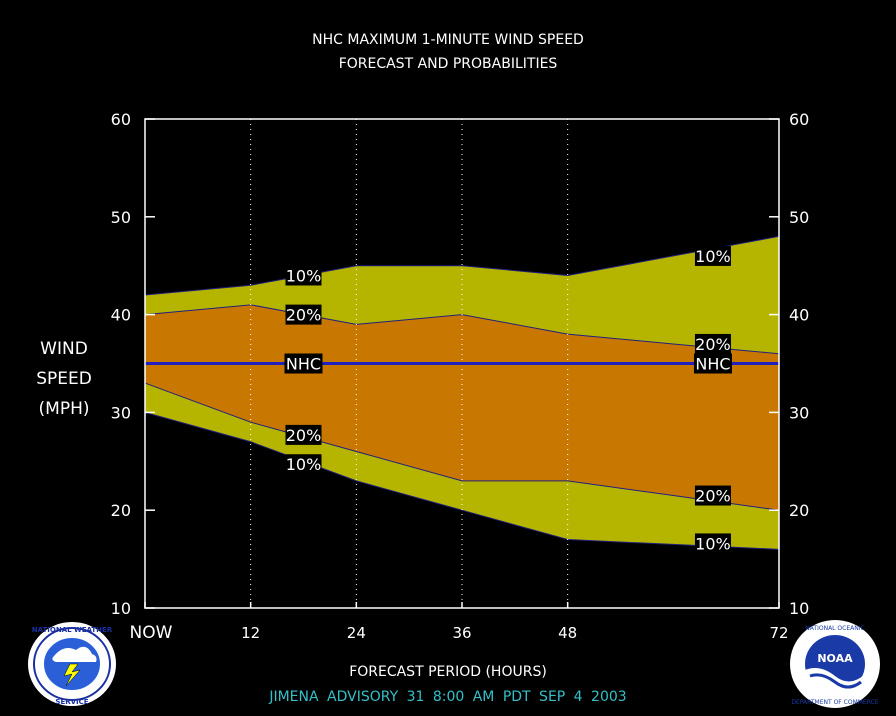 Image resolution: width=896 pixels, height=716 pixels. Describe the element at coordinates (834, 702) in the screenshot. I see `svg-text: DEPARTMENT OF COMMERCE` at that location.